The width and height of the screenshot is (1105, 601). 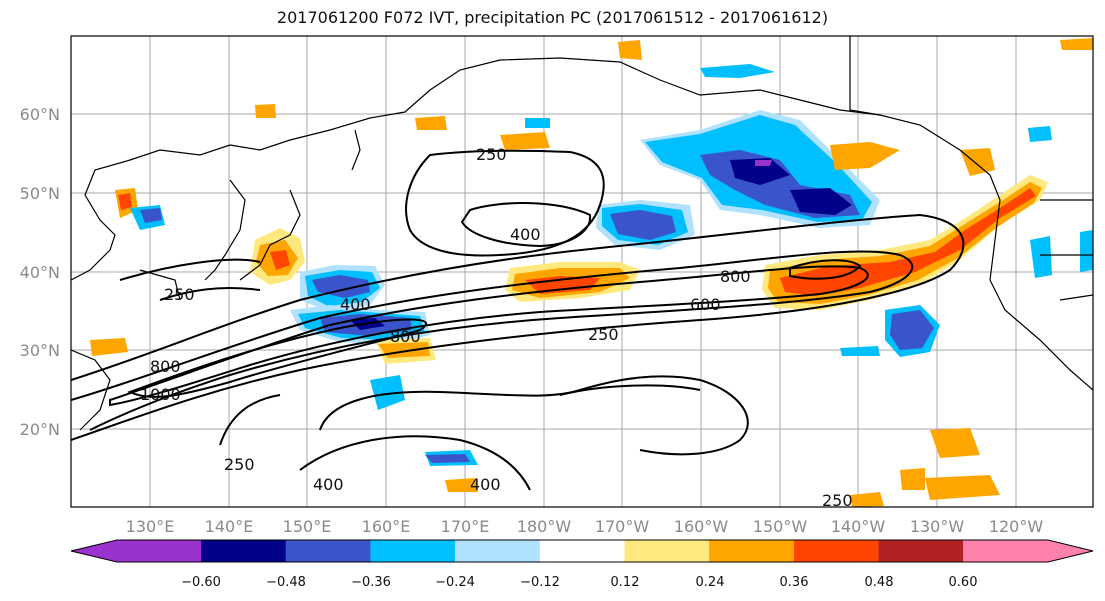 What do you see at coordinates (879, 582) in the screenshot?
I see `colorbar-tick: 0.48` at bounding box center [879, 582].